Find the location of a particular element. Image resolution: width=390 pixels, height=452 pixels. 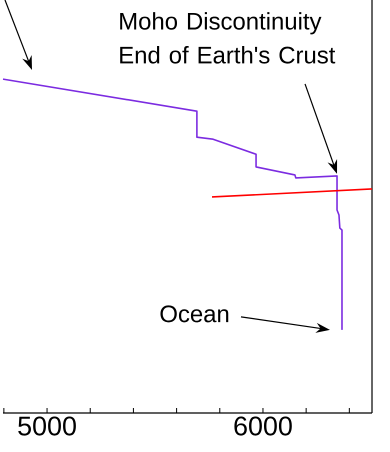

x-tick-label: 6000 is located at coordinates (263, 426).